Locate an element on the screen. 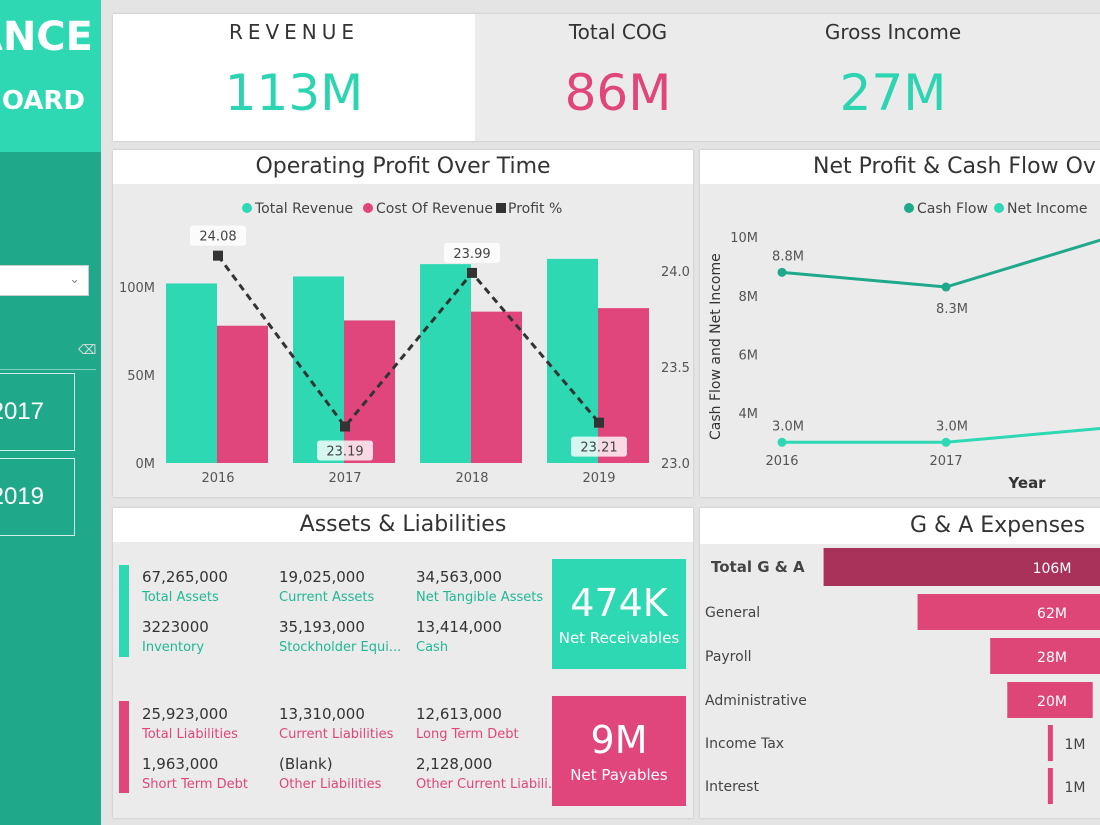  funnel-category-label: Income Tax is located at coordinates (744, 744).